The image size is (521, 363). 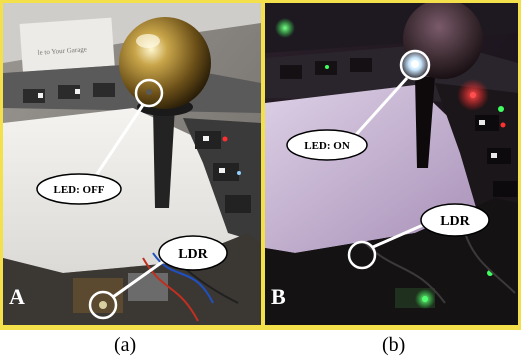 I want to click on ldr-label-a: LDR, so click(x=193, y=254).